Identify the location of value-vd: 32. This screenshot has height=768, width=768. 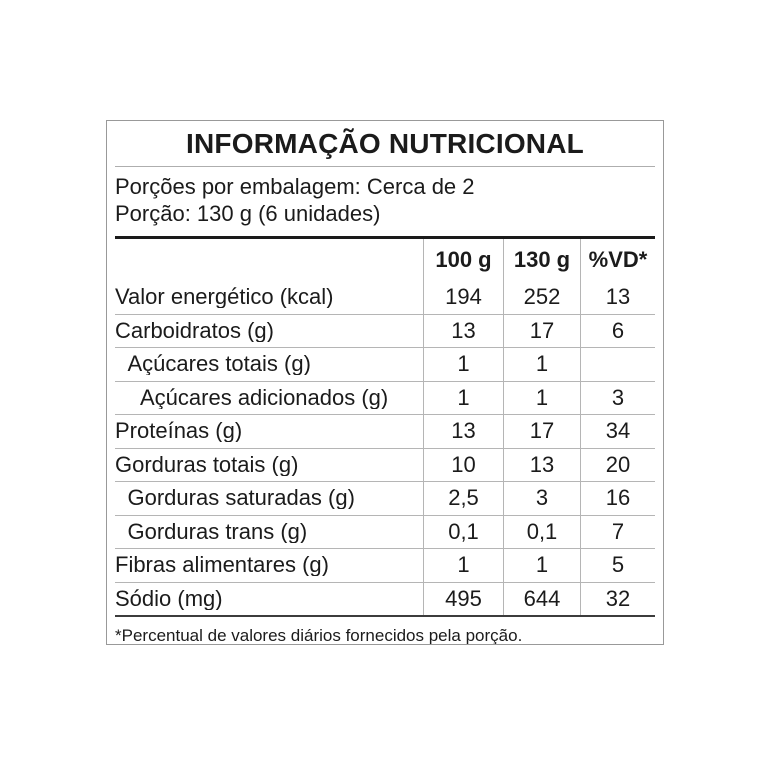
(617, 598).